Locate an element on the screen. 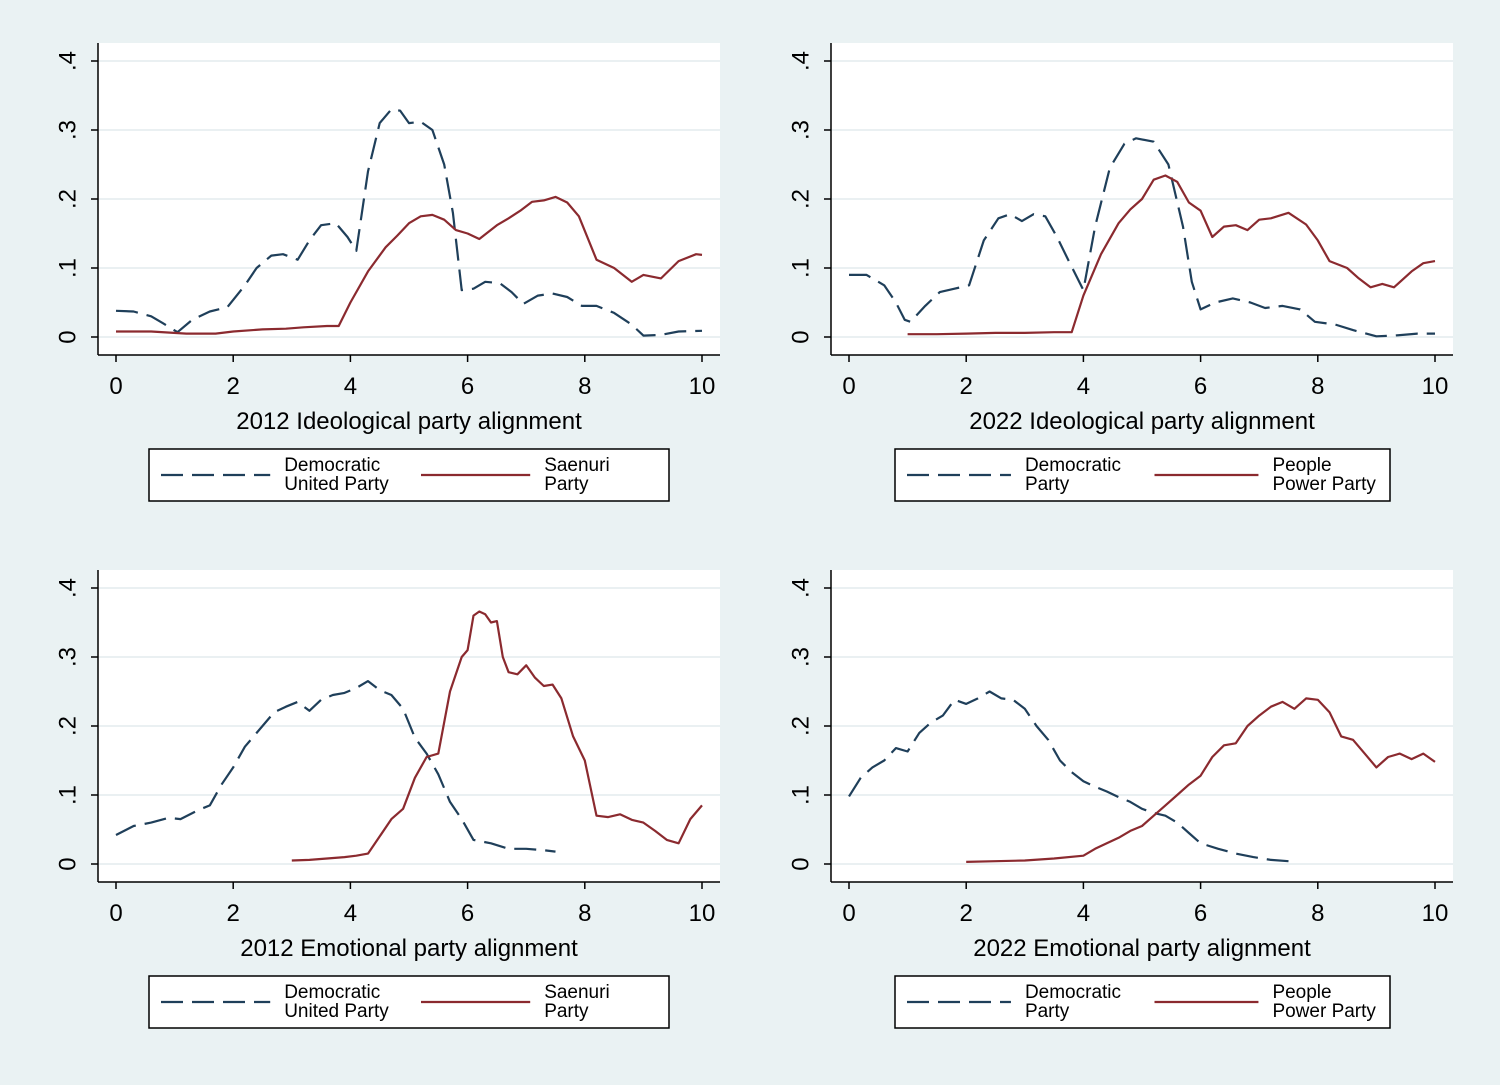 This screenshot has height=1085, width=1500. x-axis-title: 2012 Emotional party alignment is located at coordinates (409, 948).